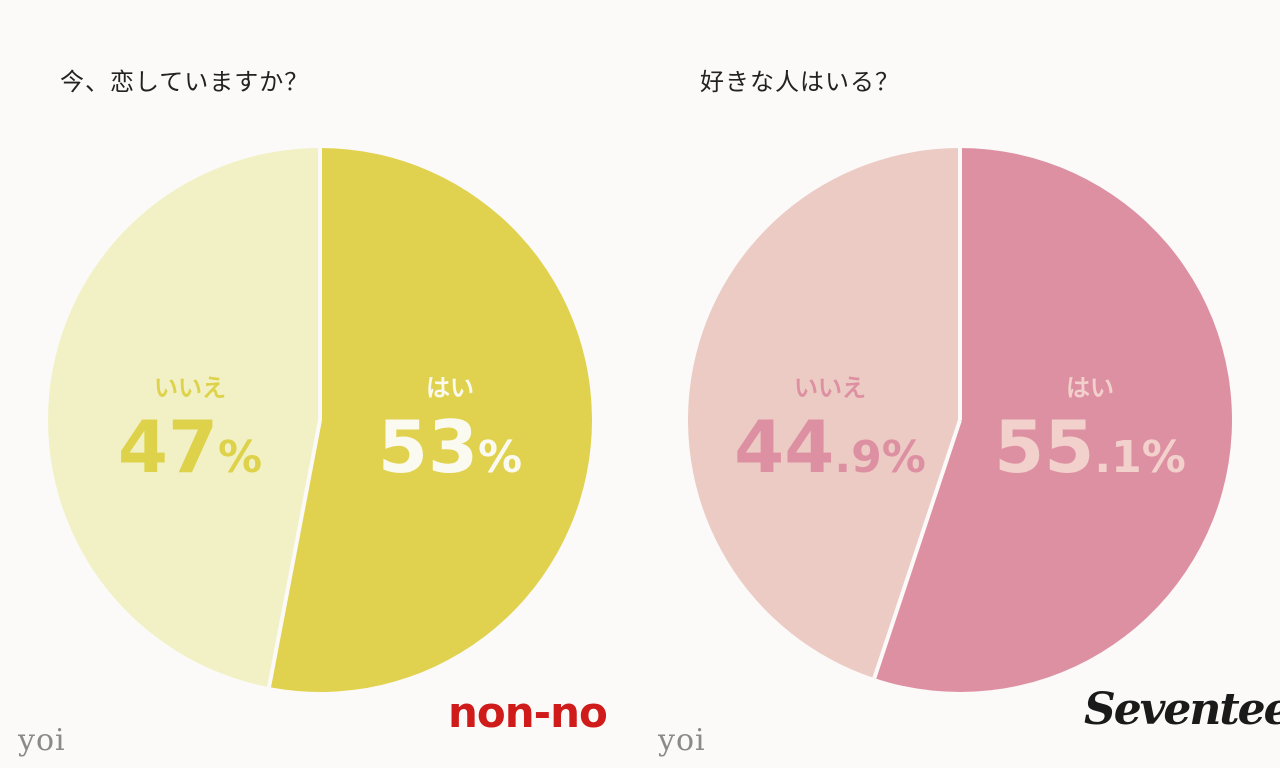  What do you see at coordinates (185, 82) in the screenshot?
I see `chart-title: 今、恋していますか？` at bounding box center [185, 82].